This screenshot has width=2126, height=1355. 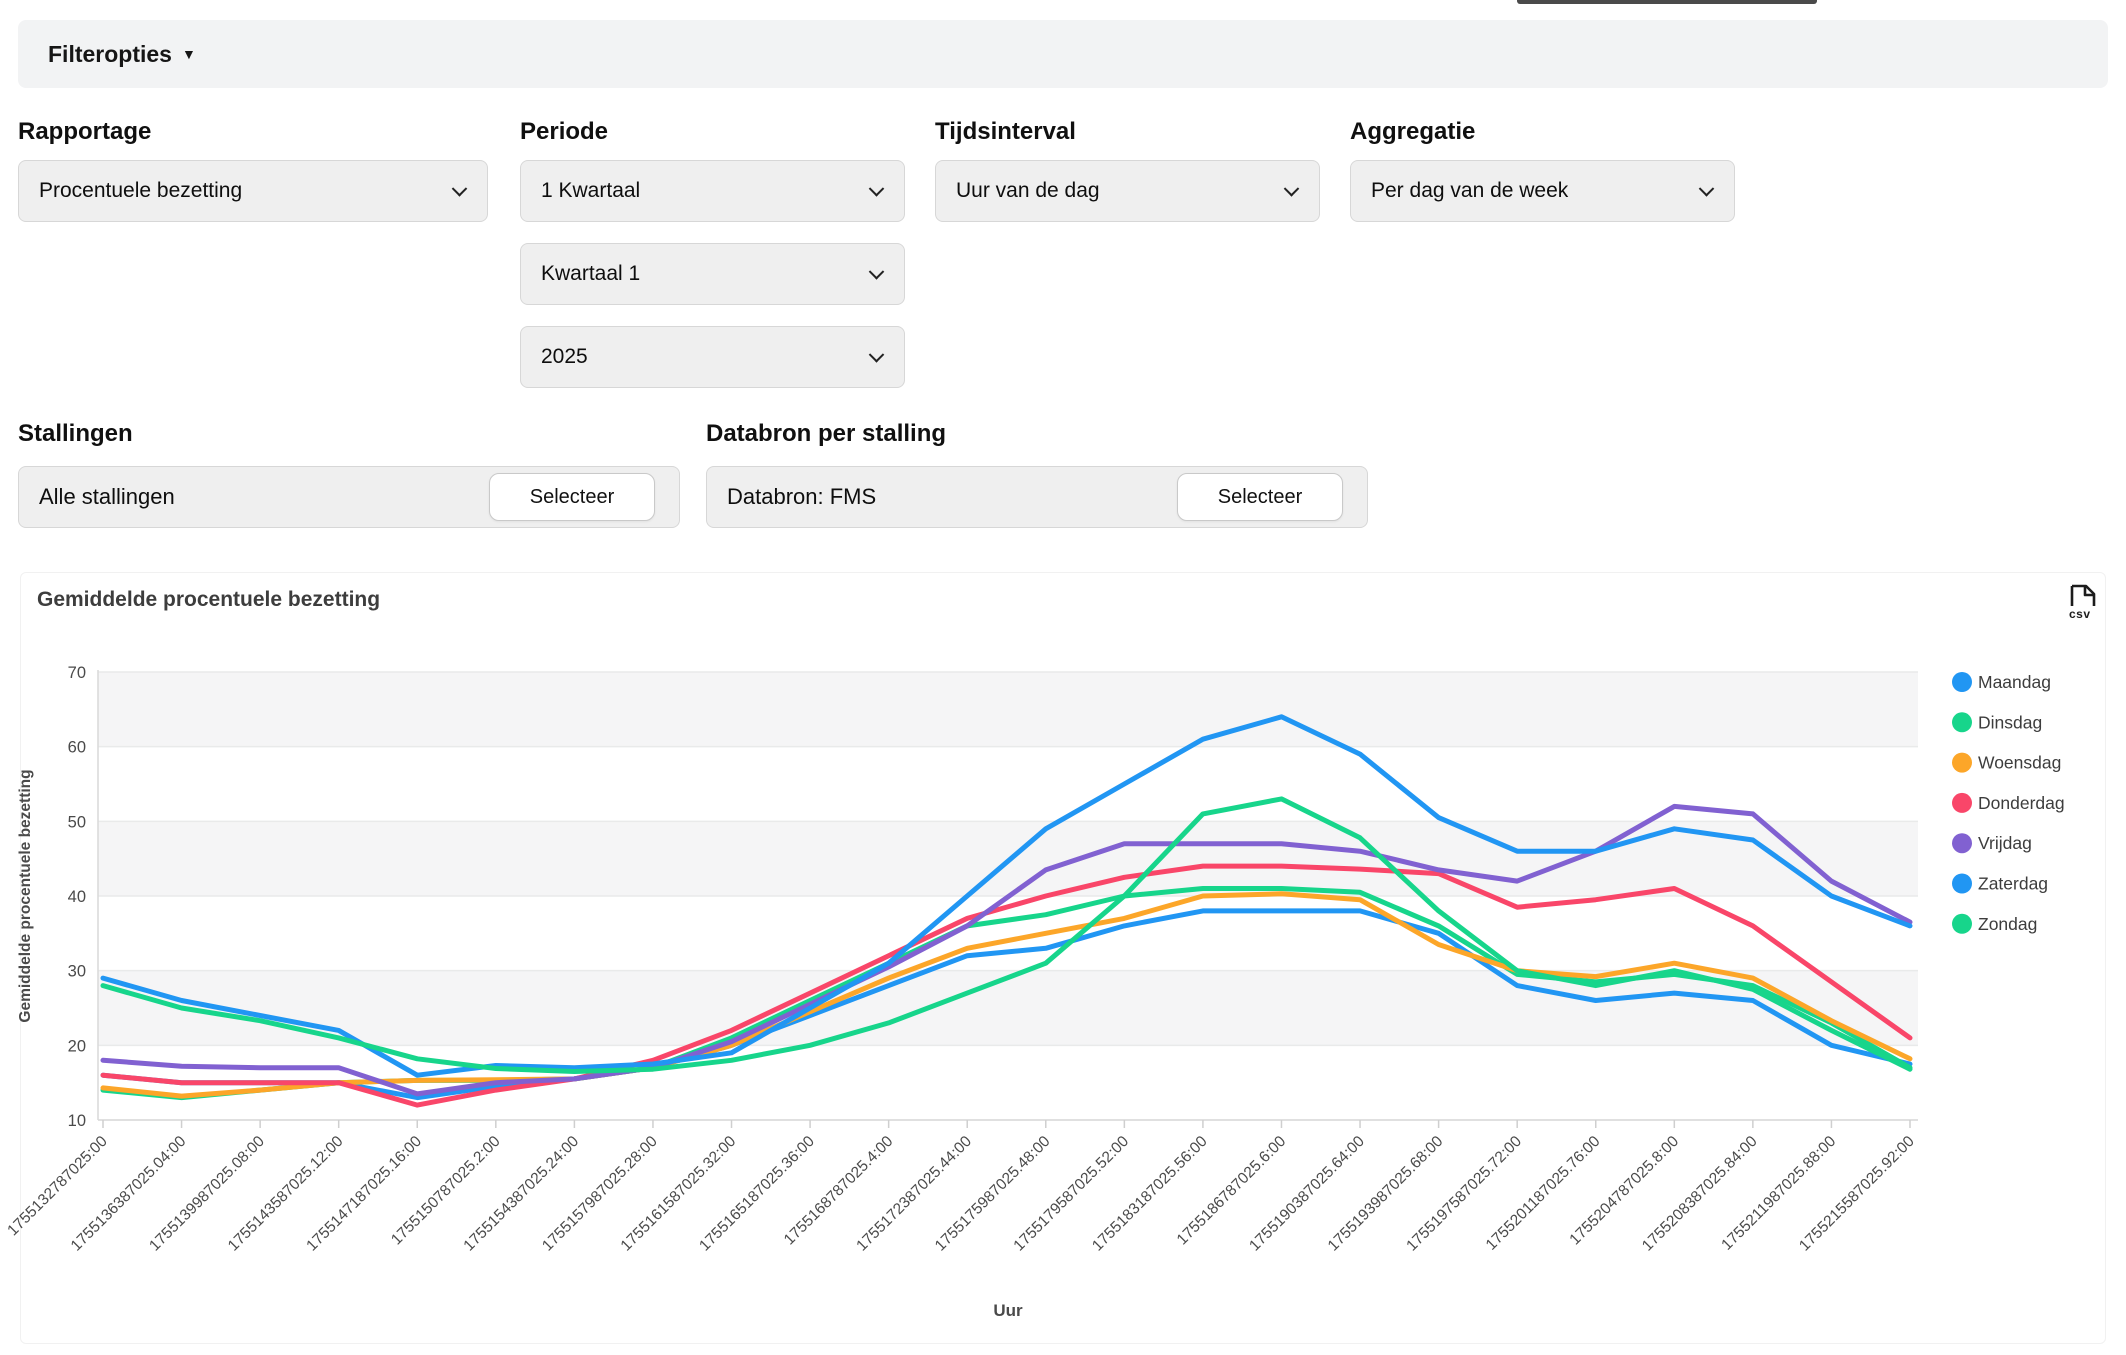 What do you see at coordinates (572, 497) in the screenshot?
I see `stallingen-selecteer-button: Selecteer` at bounding box center [572, 497].